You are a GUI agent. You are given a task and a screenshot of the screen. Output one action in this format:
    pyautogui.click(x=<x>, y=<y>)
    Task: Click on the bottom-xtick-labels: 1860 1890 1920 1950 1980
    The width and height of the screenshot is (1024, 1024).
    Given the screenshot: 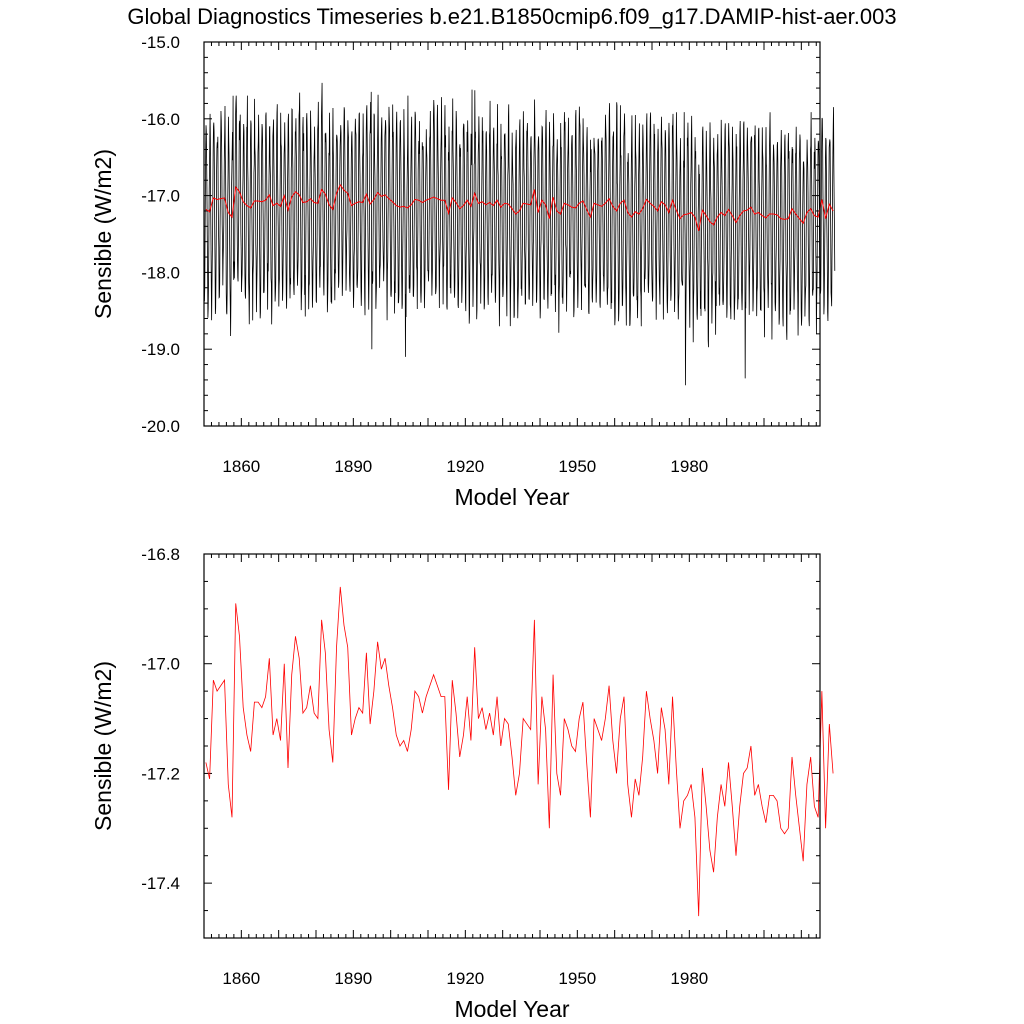 What is the action you would take?
    pyautogui.click(x=465, y=978)
    